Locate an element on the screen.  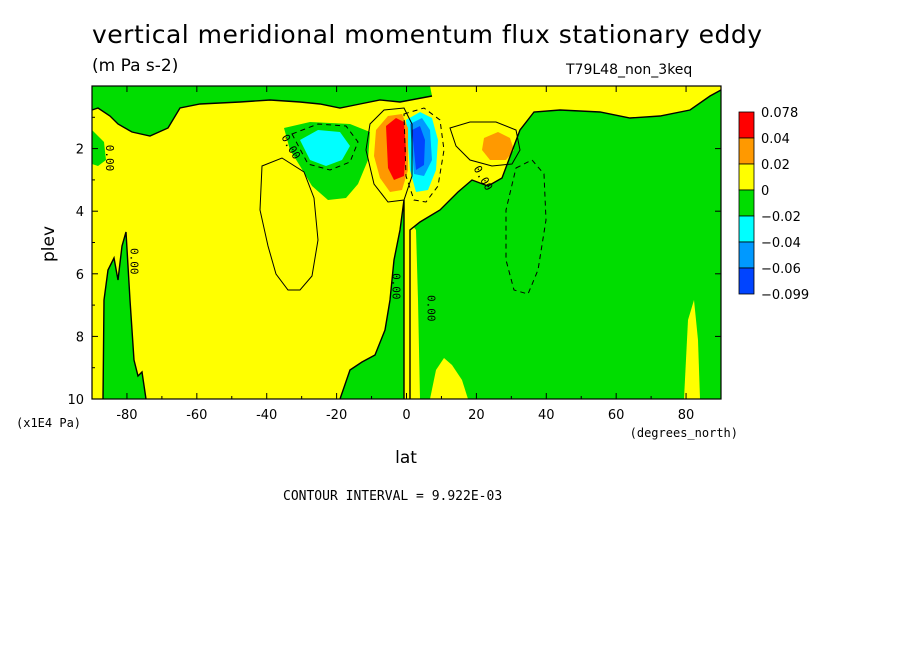
x-tick-label: -40 is located at coordinates (266, 415).